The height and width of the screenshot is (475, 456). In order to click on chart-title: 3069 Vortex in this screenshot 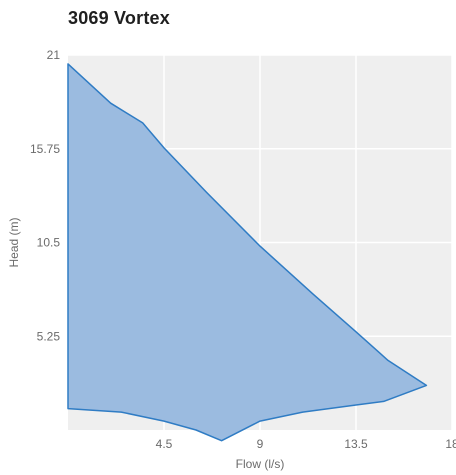, I will do `click(119, 18)`.